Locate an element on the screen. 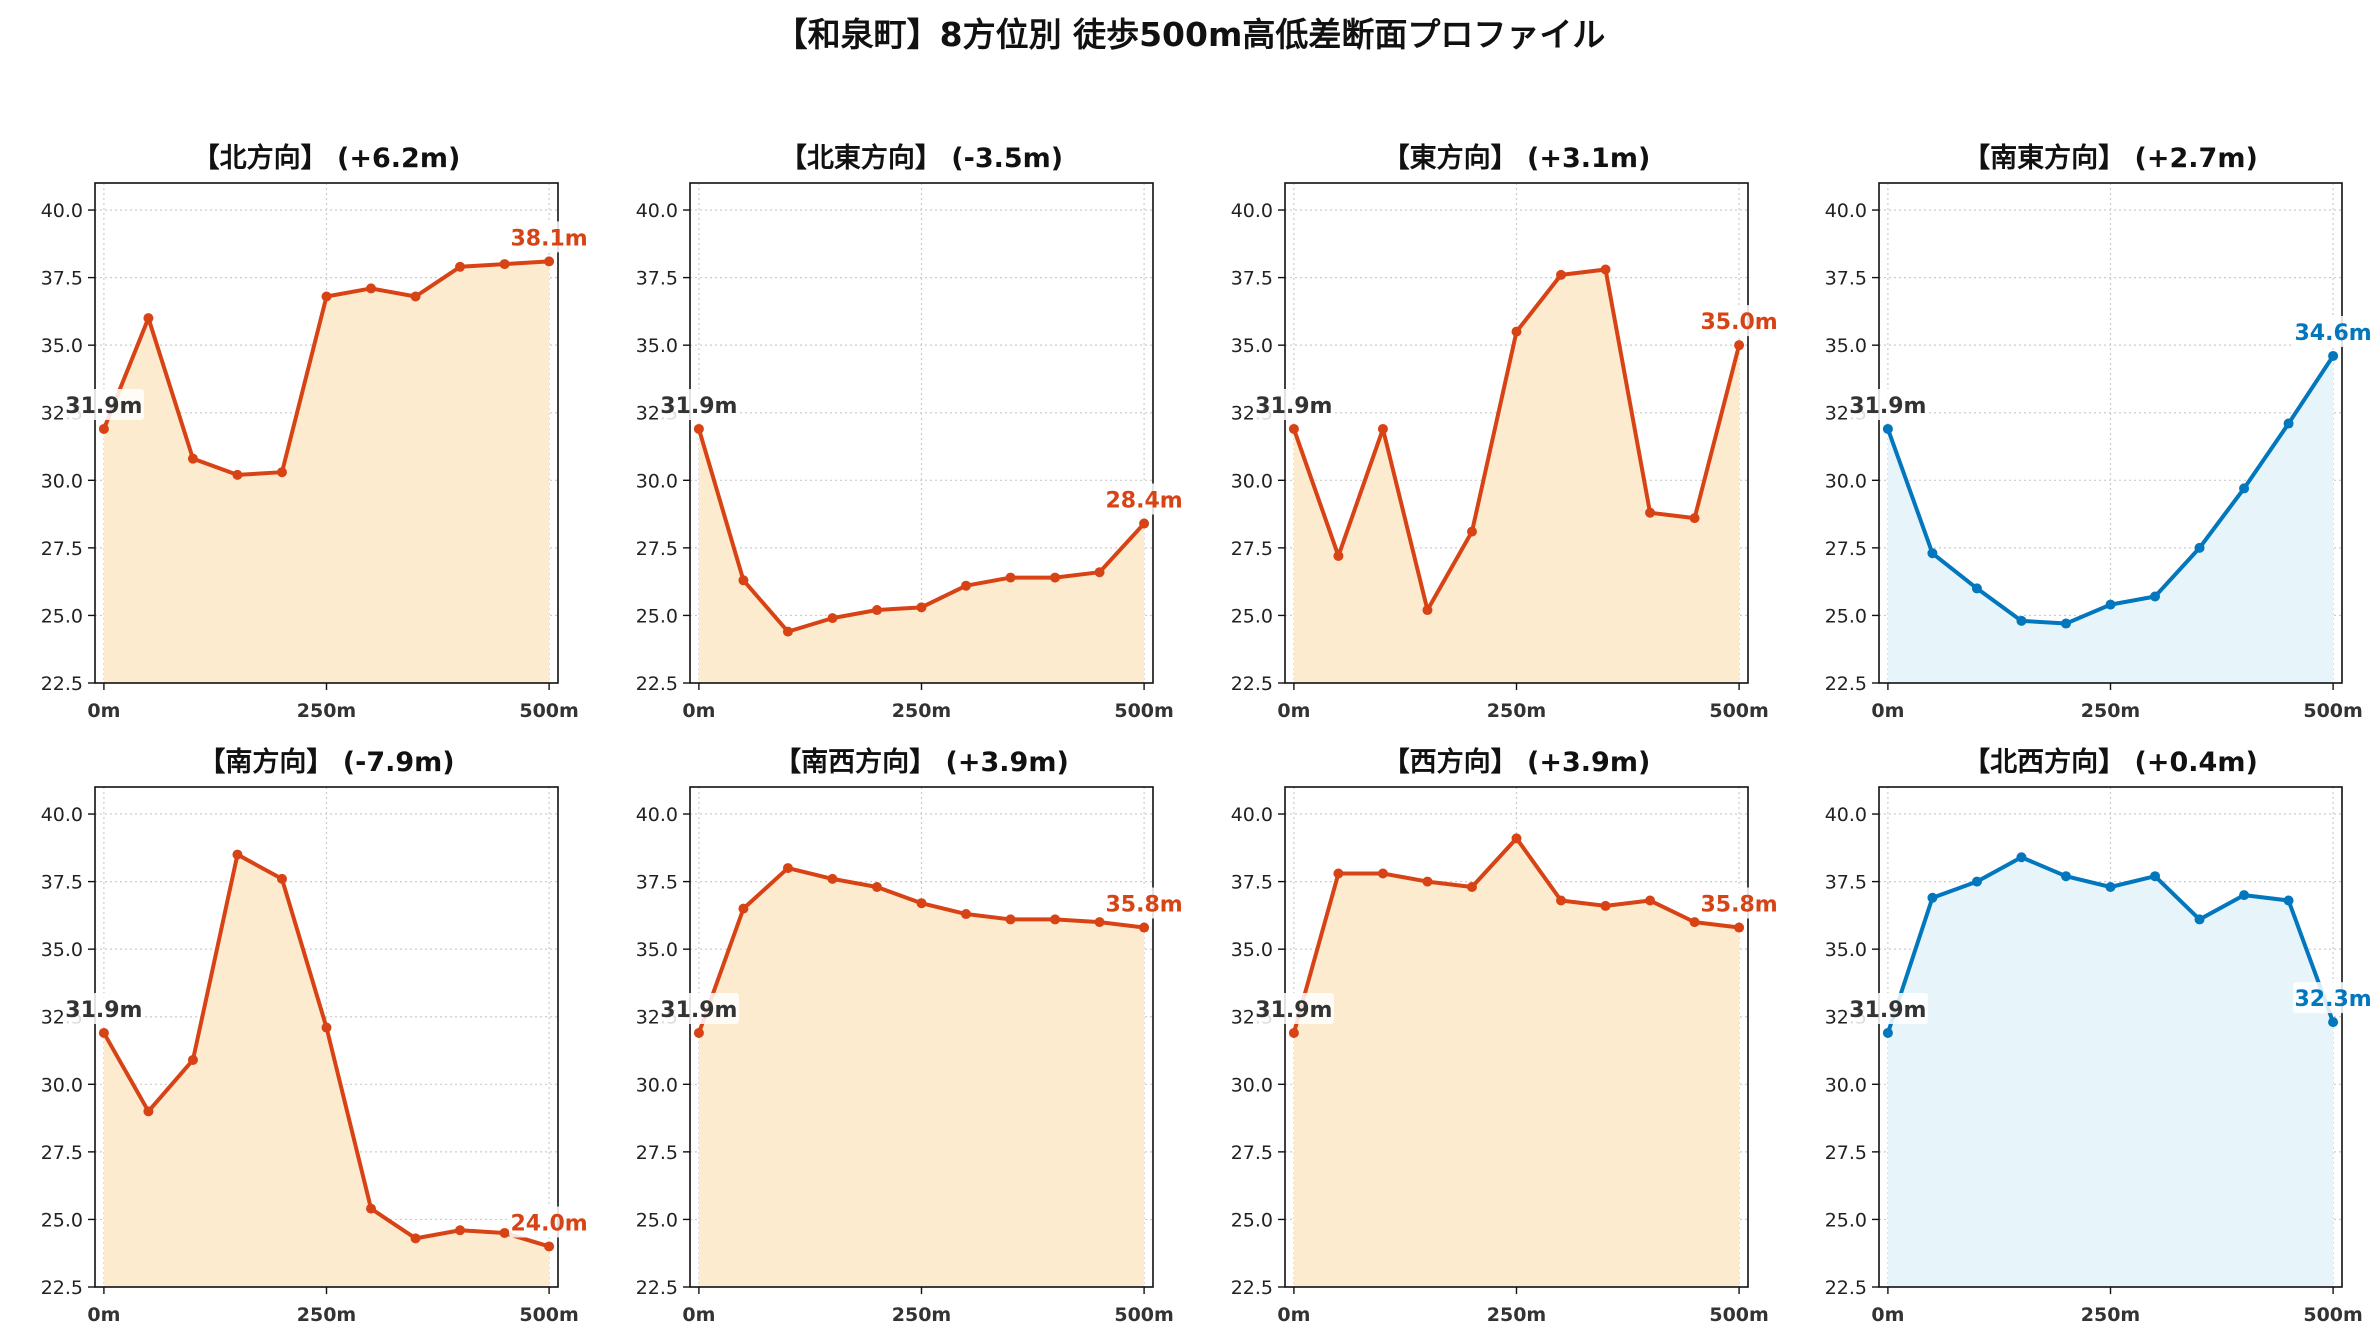 This screenshot has height=1344, width=2380. end-label: 35.0m is located at coordinates (1738, 322).